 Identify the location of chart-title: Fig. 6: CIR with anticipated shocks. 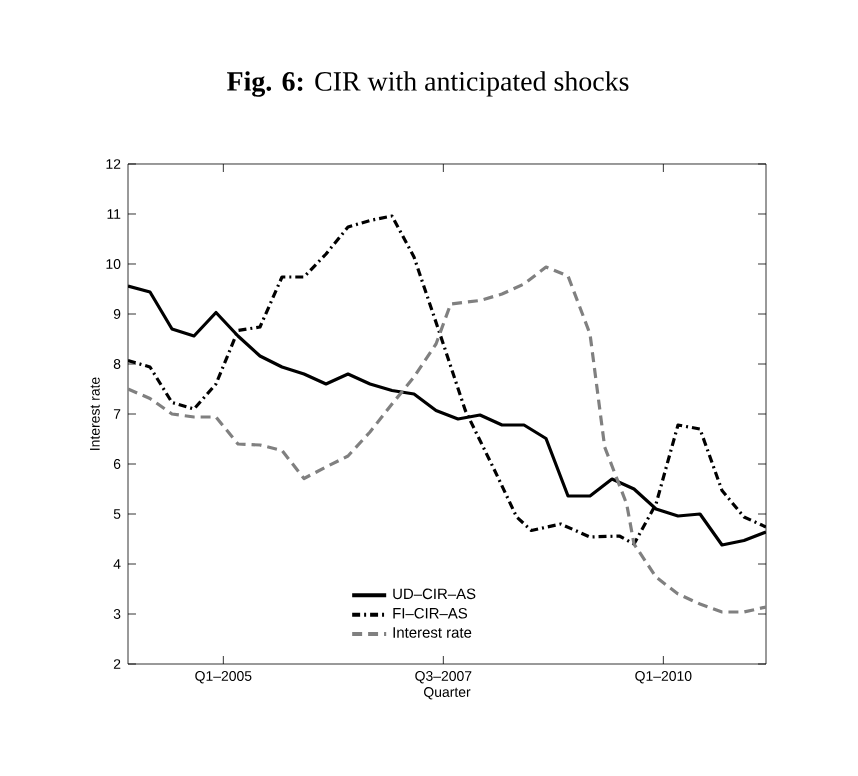
(428, 84).